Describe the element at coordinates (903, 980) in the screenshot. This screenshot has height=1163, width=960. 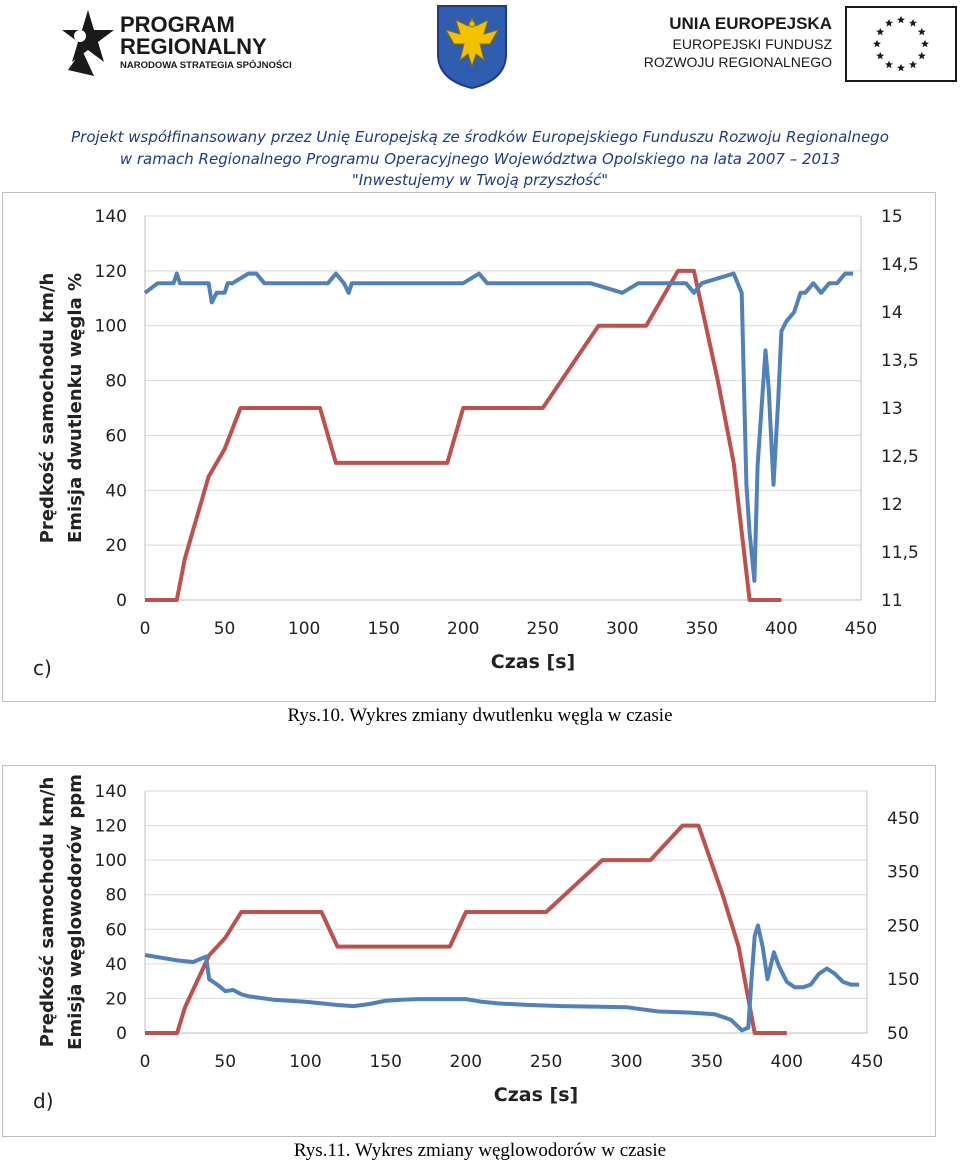
I see `y-right-tick-label: 150` at that location.